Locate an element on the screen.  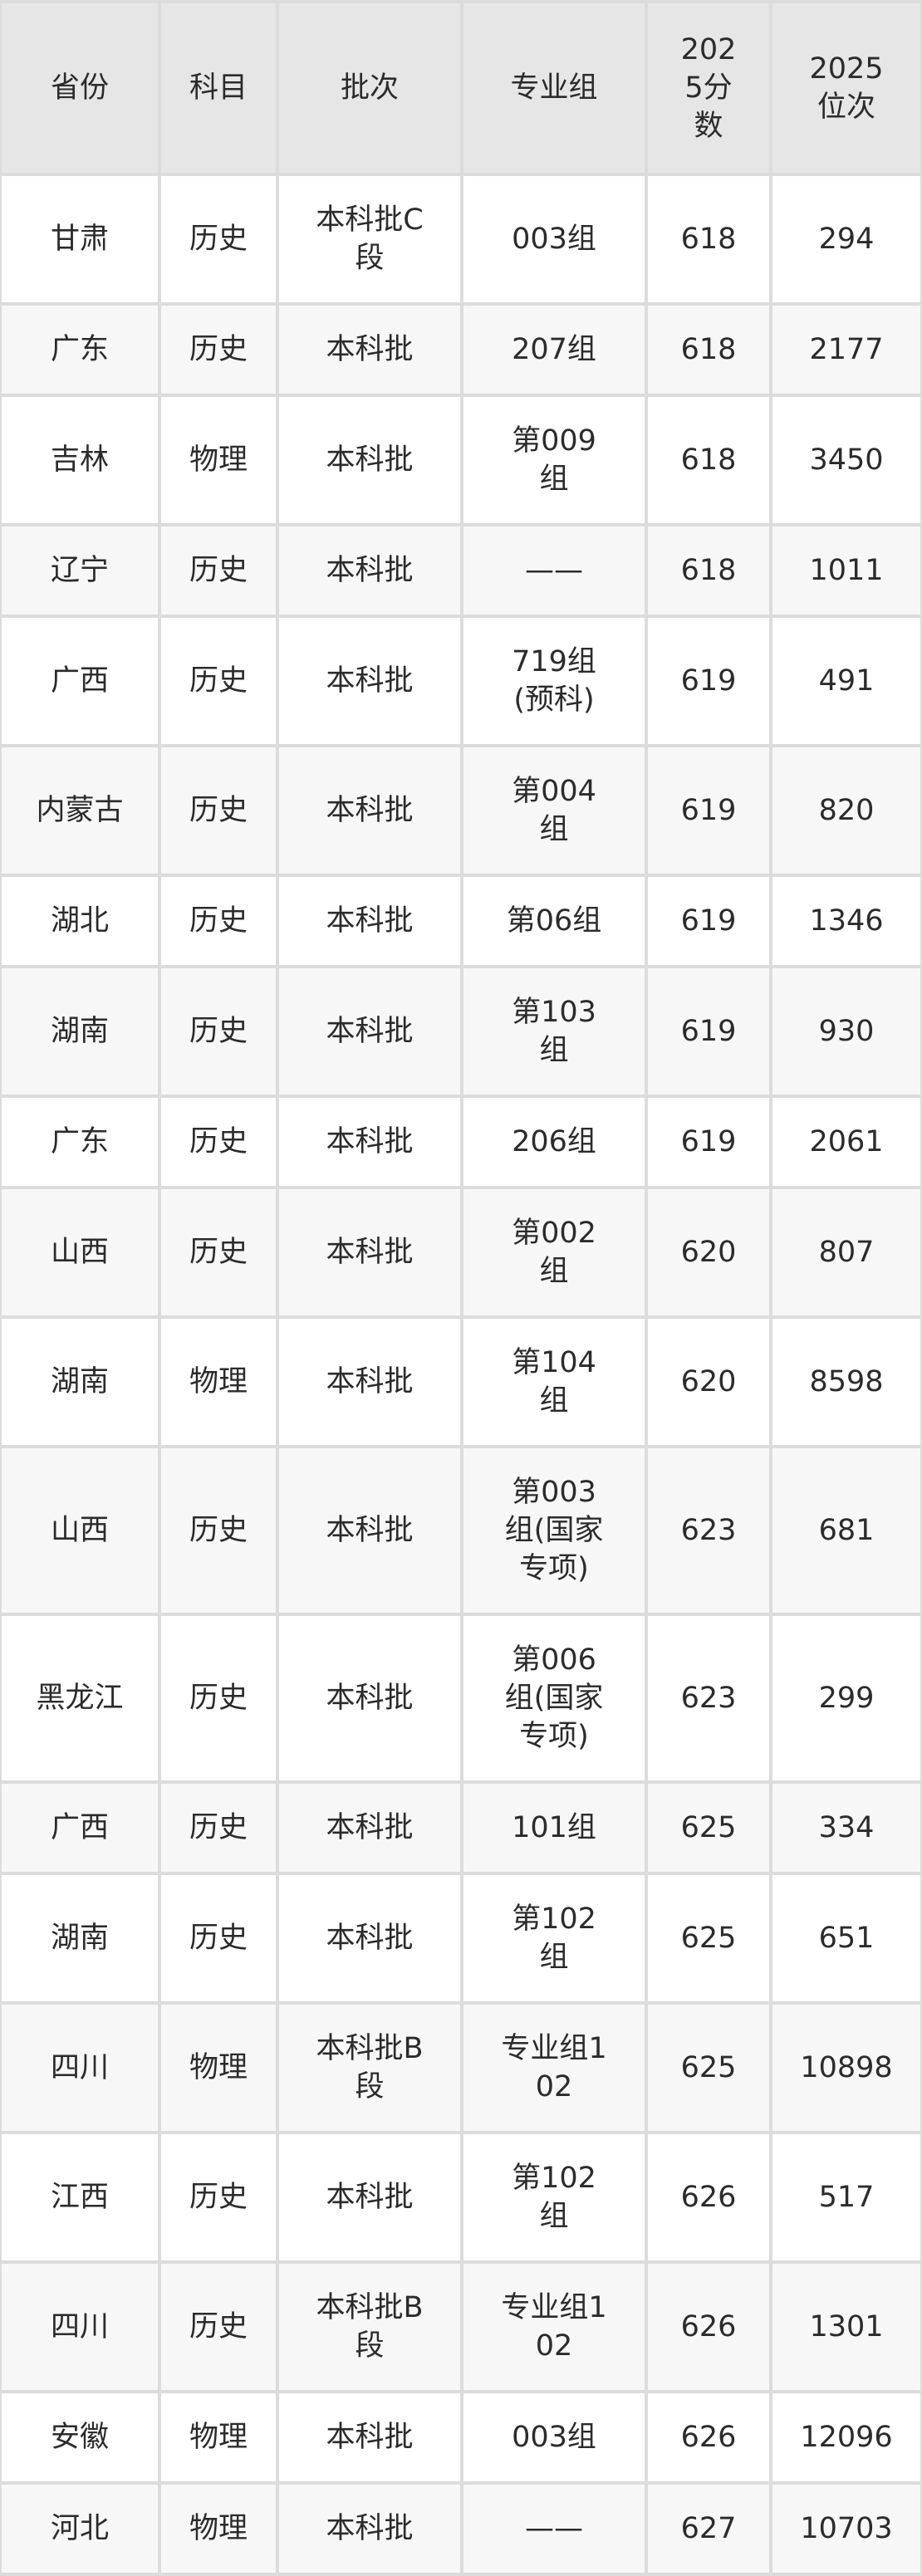
rank-cell: 10703 is located at coordinates (846, 2529).